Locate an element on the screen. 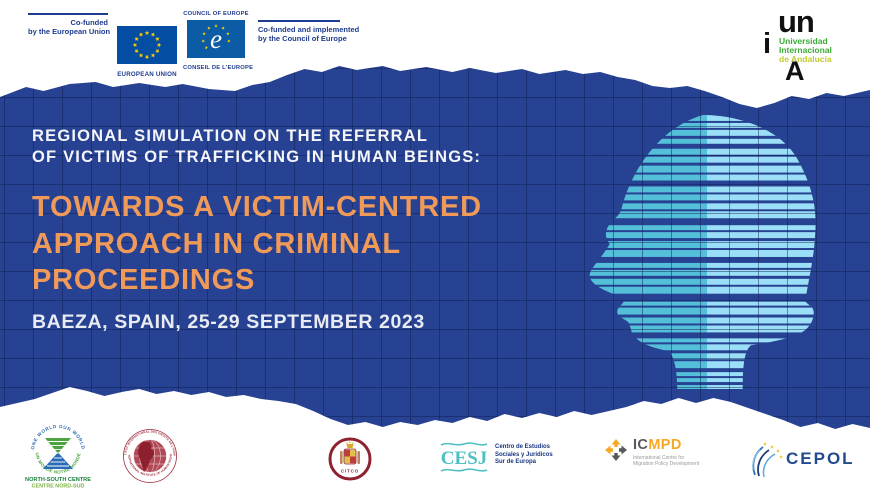  eu-cofunded-block: Co-funded by the European Union is located at coordinates (69, 24).